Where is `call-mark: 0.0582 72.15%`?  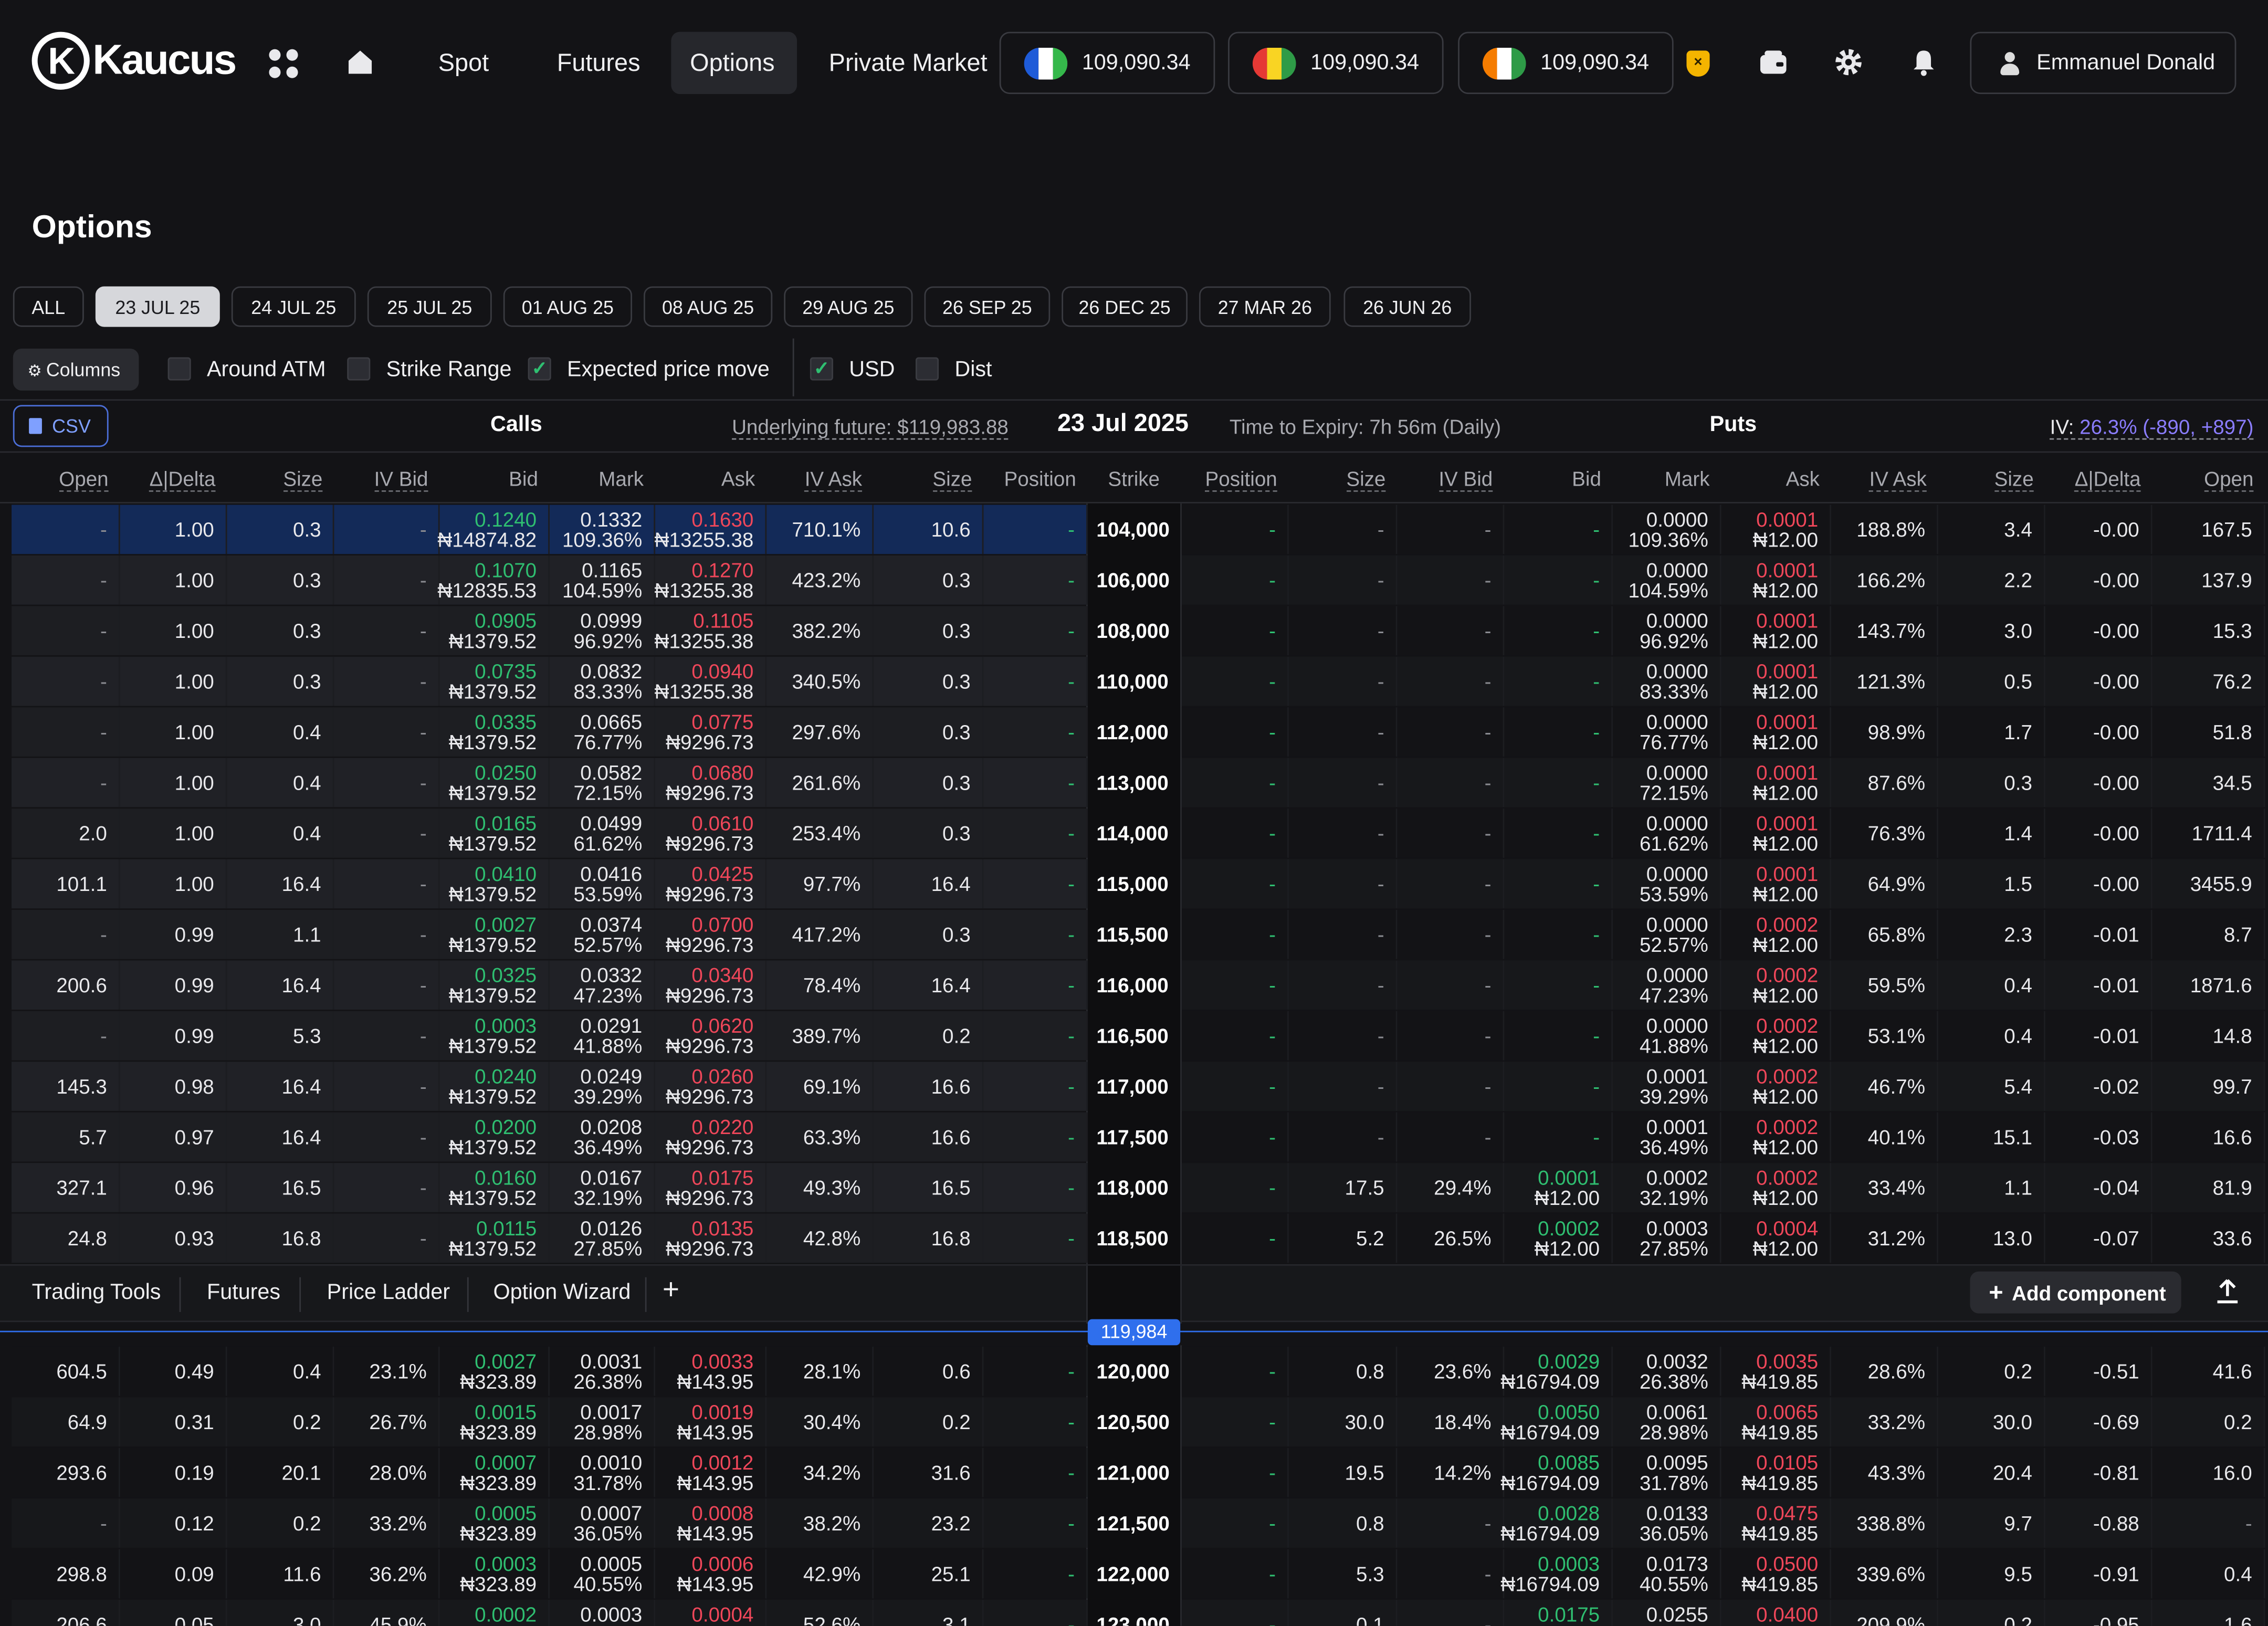 call-mark: 0.0582 72.15% is located at coordinates (603, 782).